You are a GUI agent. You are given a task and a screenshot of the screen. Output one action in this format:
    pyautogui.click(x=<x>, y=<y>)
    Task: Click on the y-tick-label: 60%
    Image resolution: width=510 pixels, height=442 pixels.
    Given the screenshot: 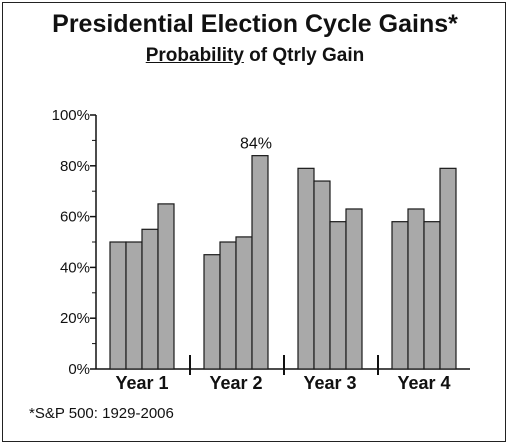 What is the action you would take?
    pyautogui.click(x=75, y=217)
    